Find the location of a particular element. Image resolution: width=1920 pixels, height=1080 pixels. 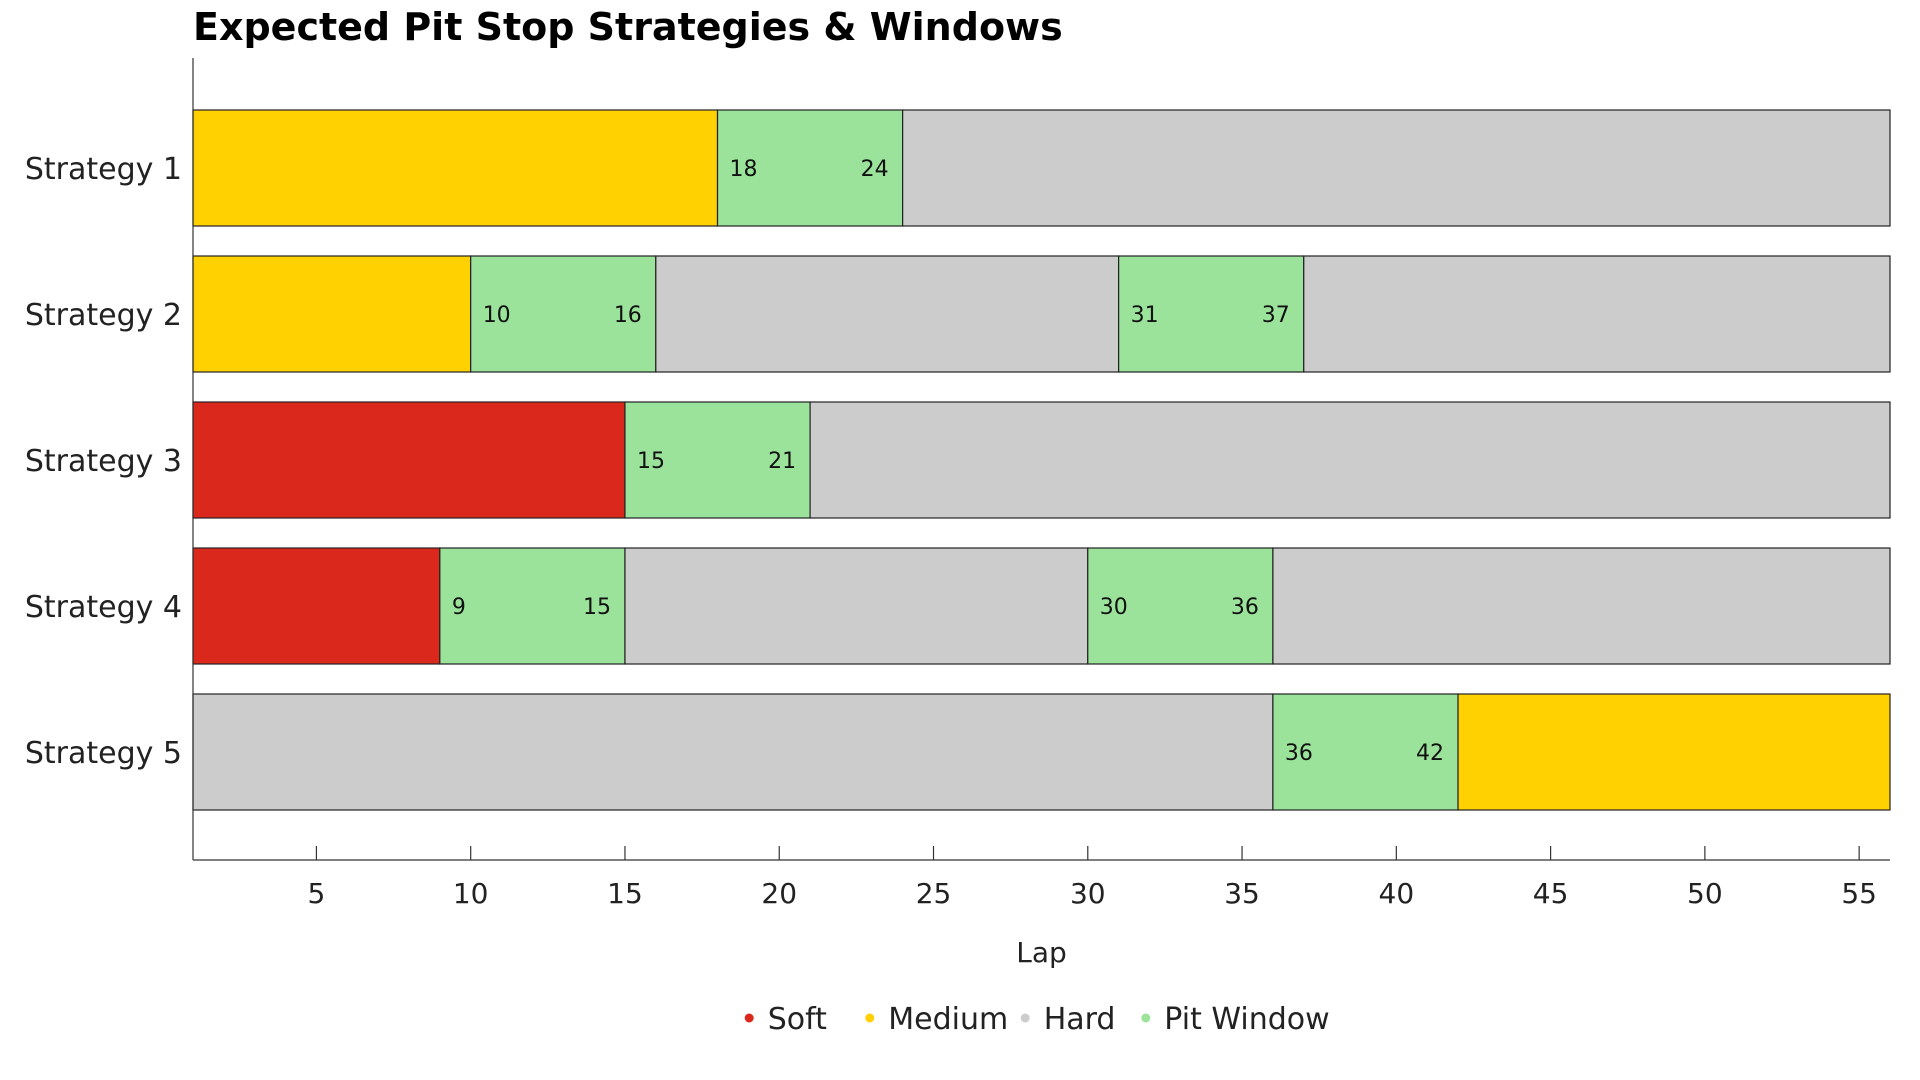

strategy-row: Strategy 2 10 16 31 37 is located at coordinates (958, 314).